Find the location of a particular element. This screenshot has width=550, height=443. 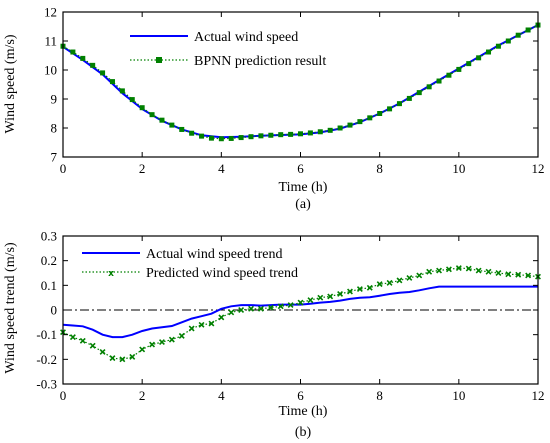

x-tick-label-a-0: 0 is located at coordinates (63, 168).